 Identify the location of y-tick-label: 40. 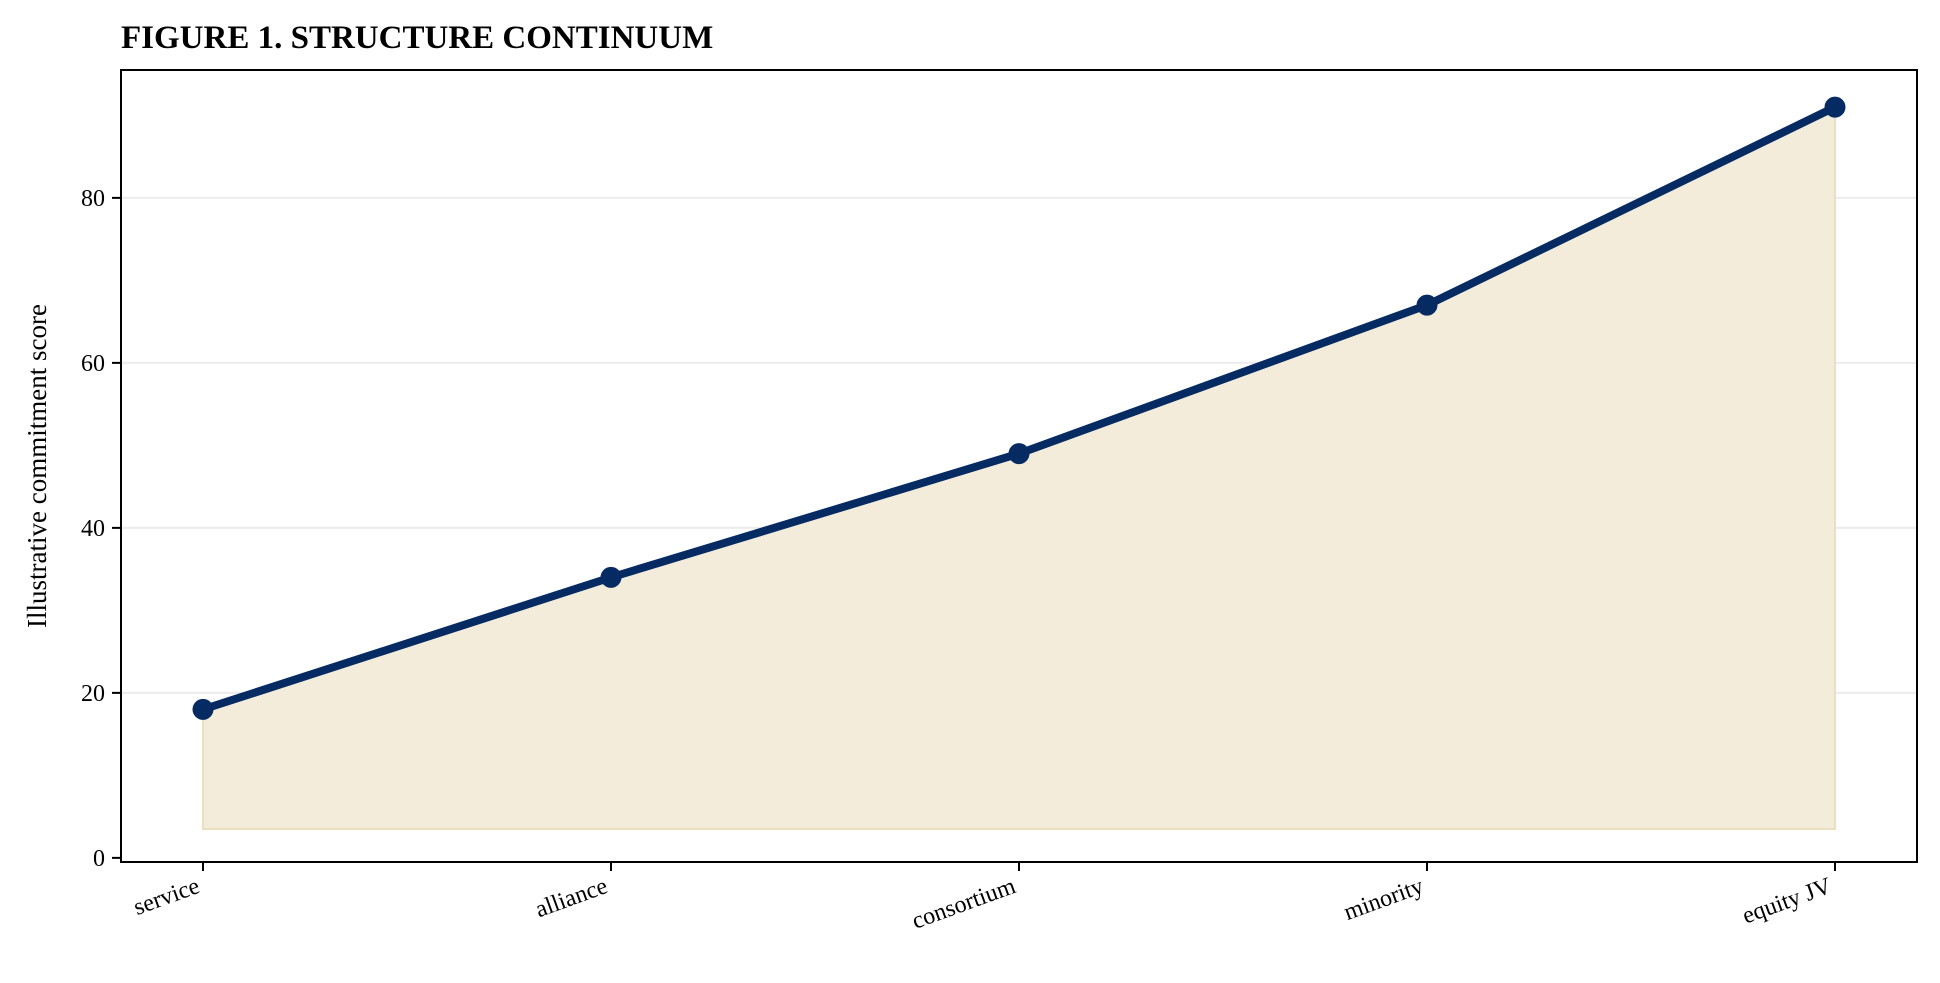
(93, 529).